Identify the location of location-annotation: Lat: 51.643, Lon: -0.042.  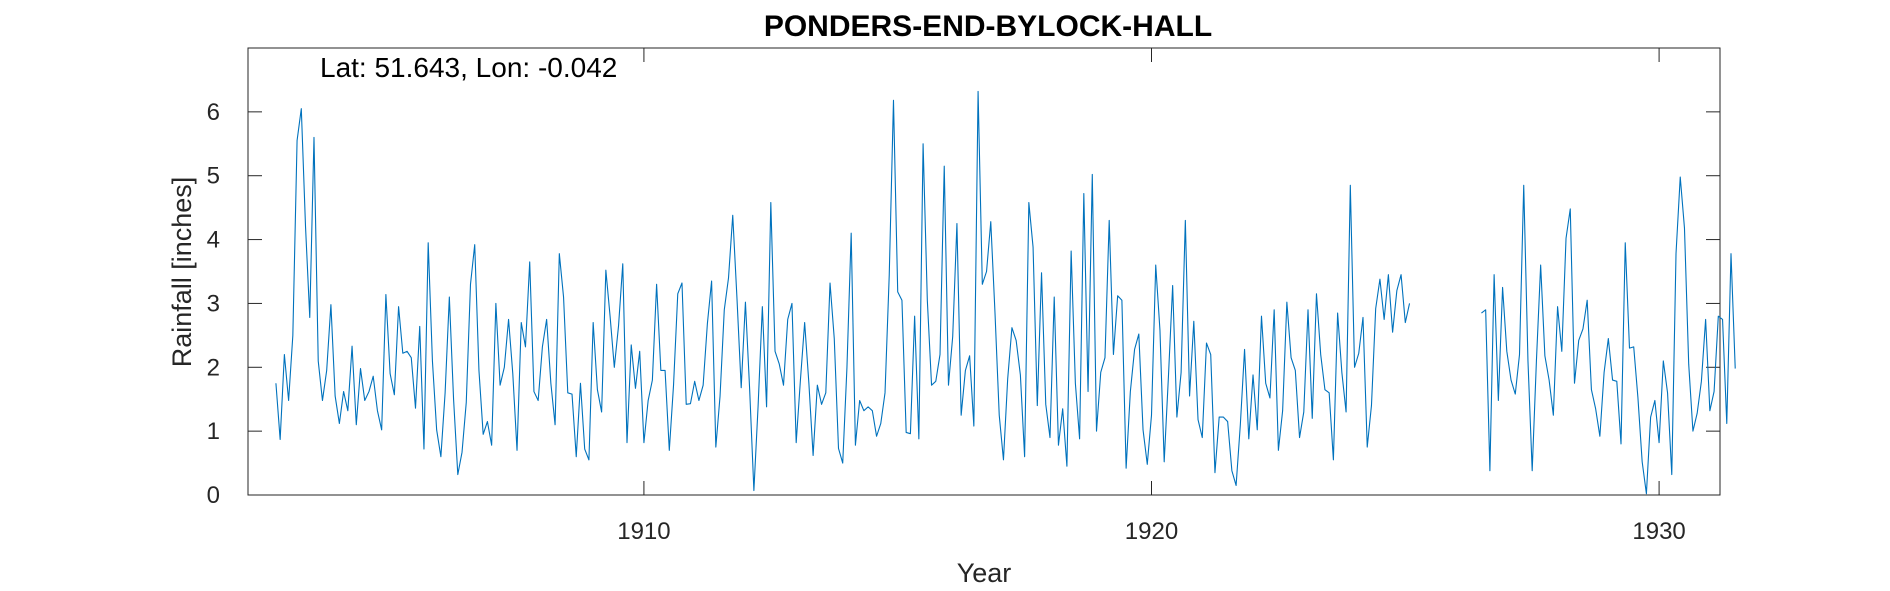
(468, 67).